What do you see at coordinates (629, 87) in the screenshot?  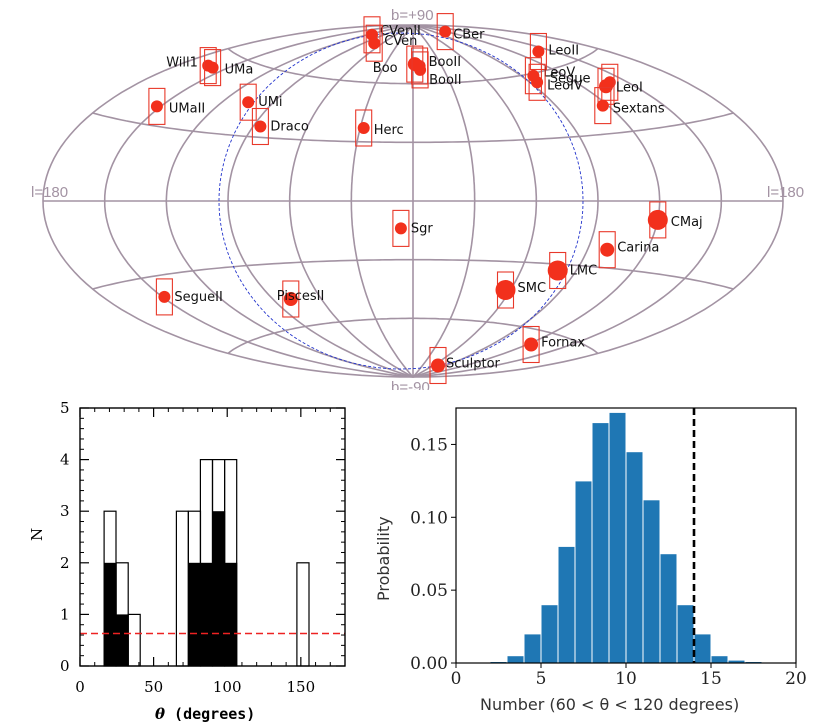 I see `galaxy-label: LeoI` at bounding box center [629, 87].